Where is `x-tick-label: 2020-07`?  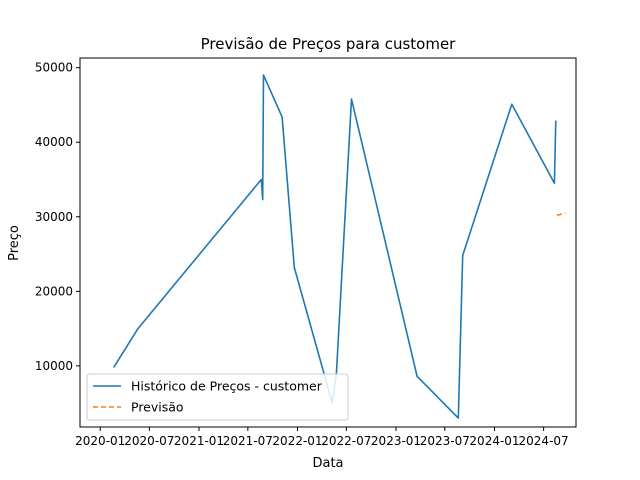
x-tick-label: 2020-07 is located at coordinates (149, 441).